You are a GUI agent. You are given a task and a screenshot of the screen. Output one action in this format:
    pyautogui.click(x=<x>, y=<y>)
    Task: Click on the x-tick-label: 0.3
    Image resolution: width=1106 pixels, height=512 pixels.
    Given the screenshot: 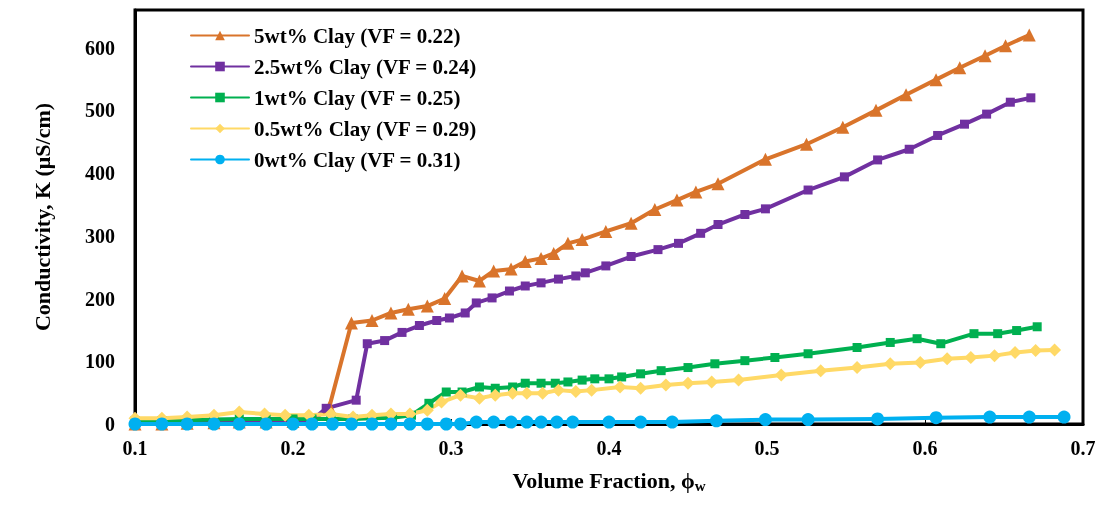 What is the action you would take?
    pyautogui.click(x=451, y=448)
    